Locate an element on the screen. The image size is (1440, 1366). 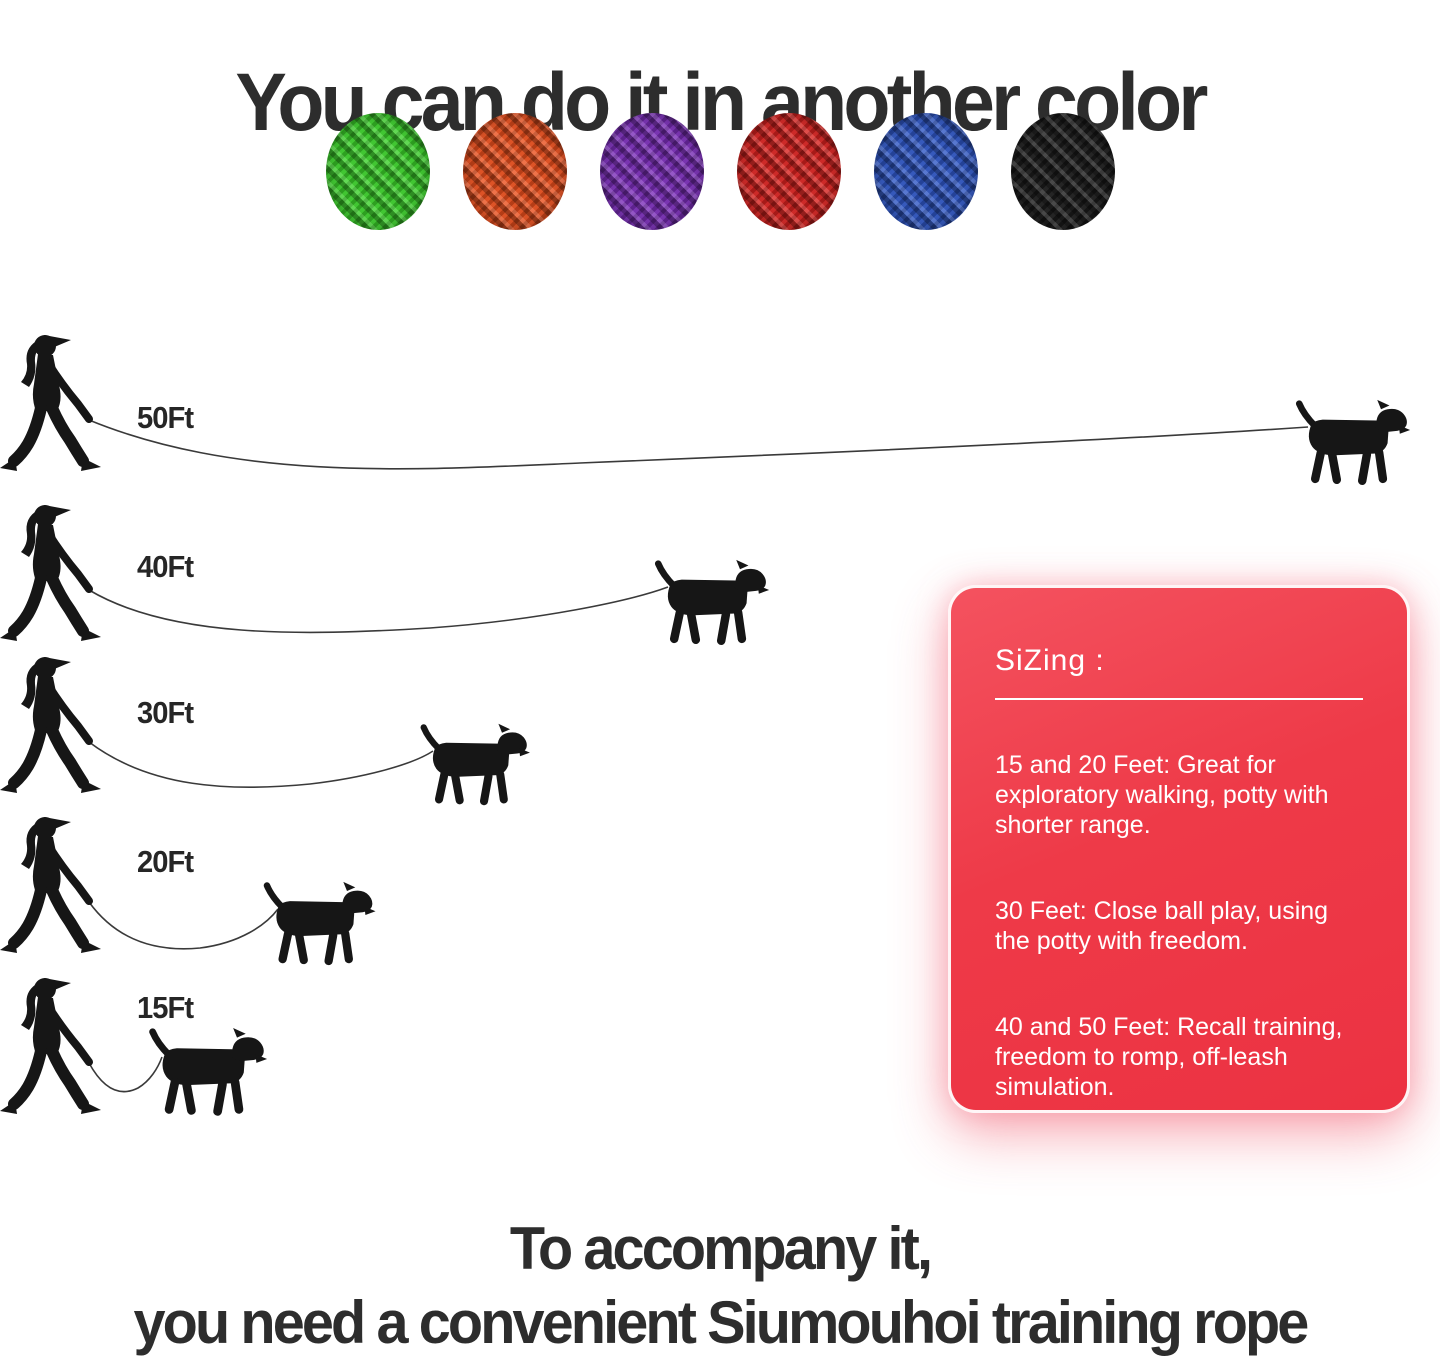
dog-silhouette-50ft is located at coordinates (1354, 440).